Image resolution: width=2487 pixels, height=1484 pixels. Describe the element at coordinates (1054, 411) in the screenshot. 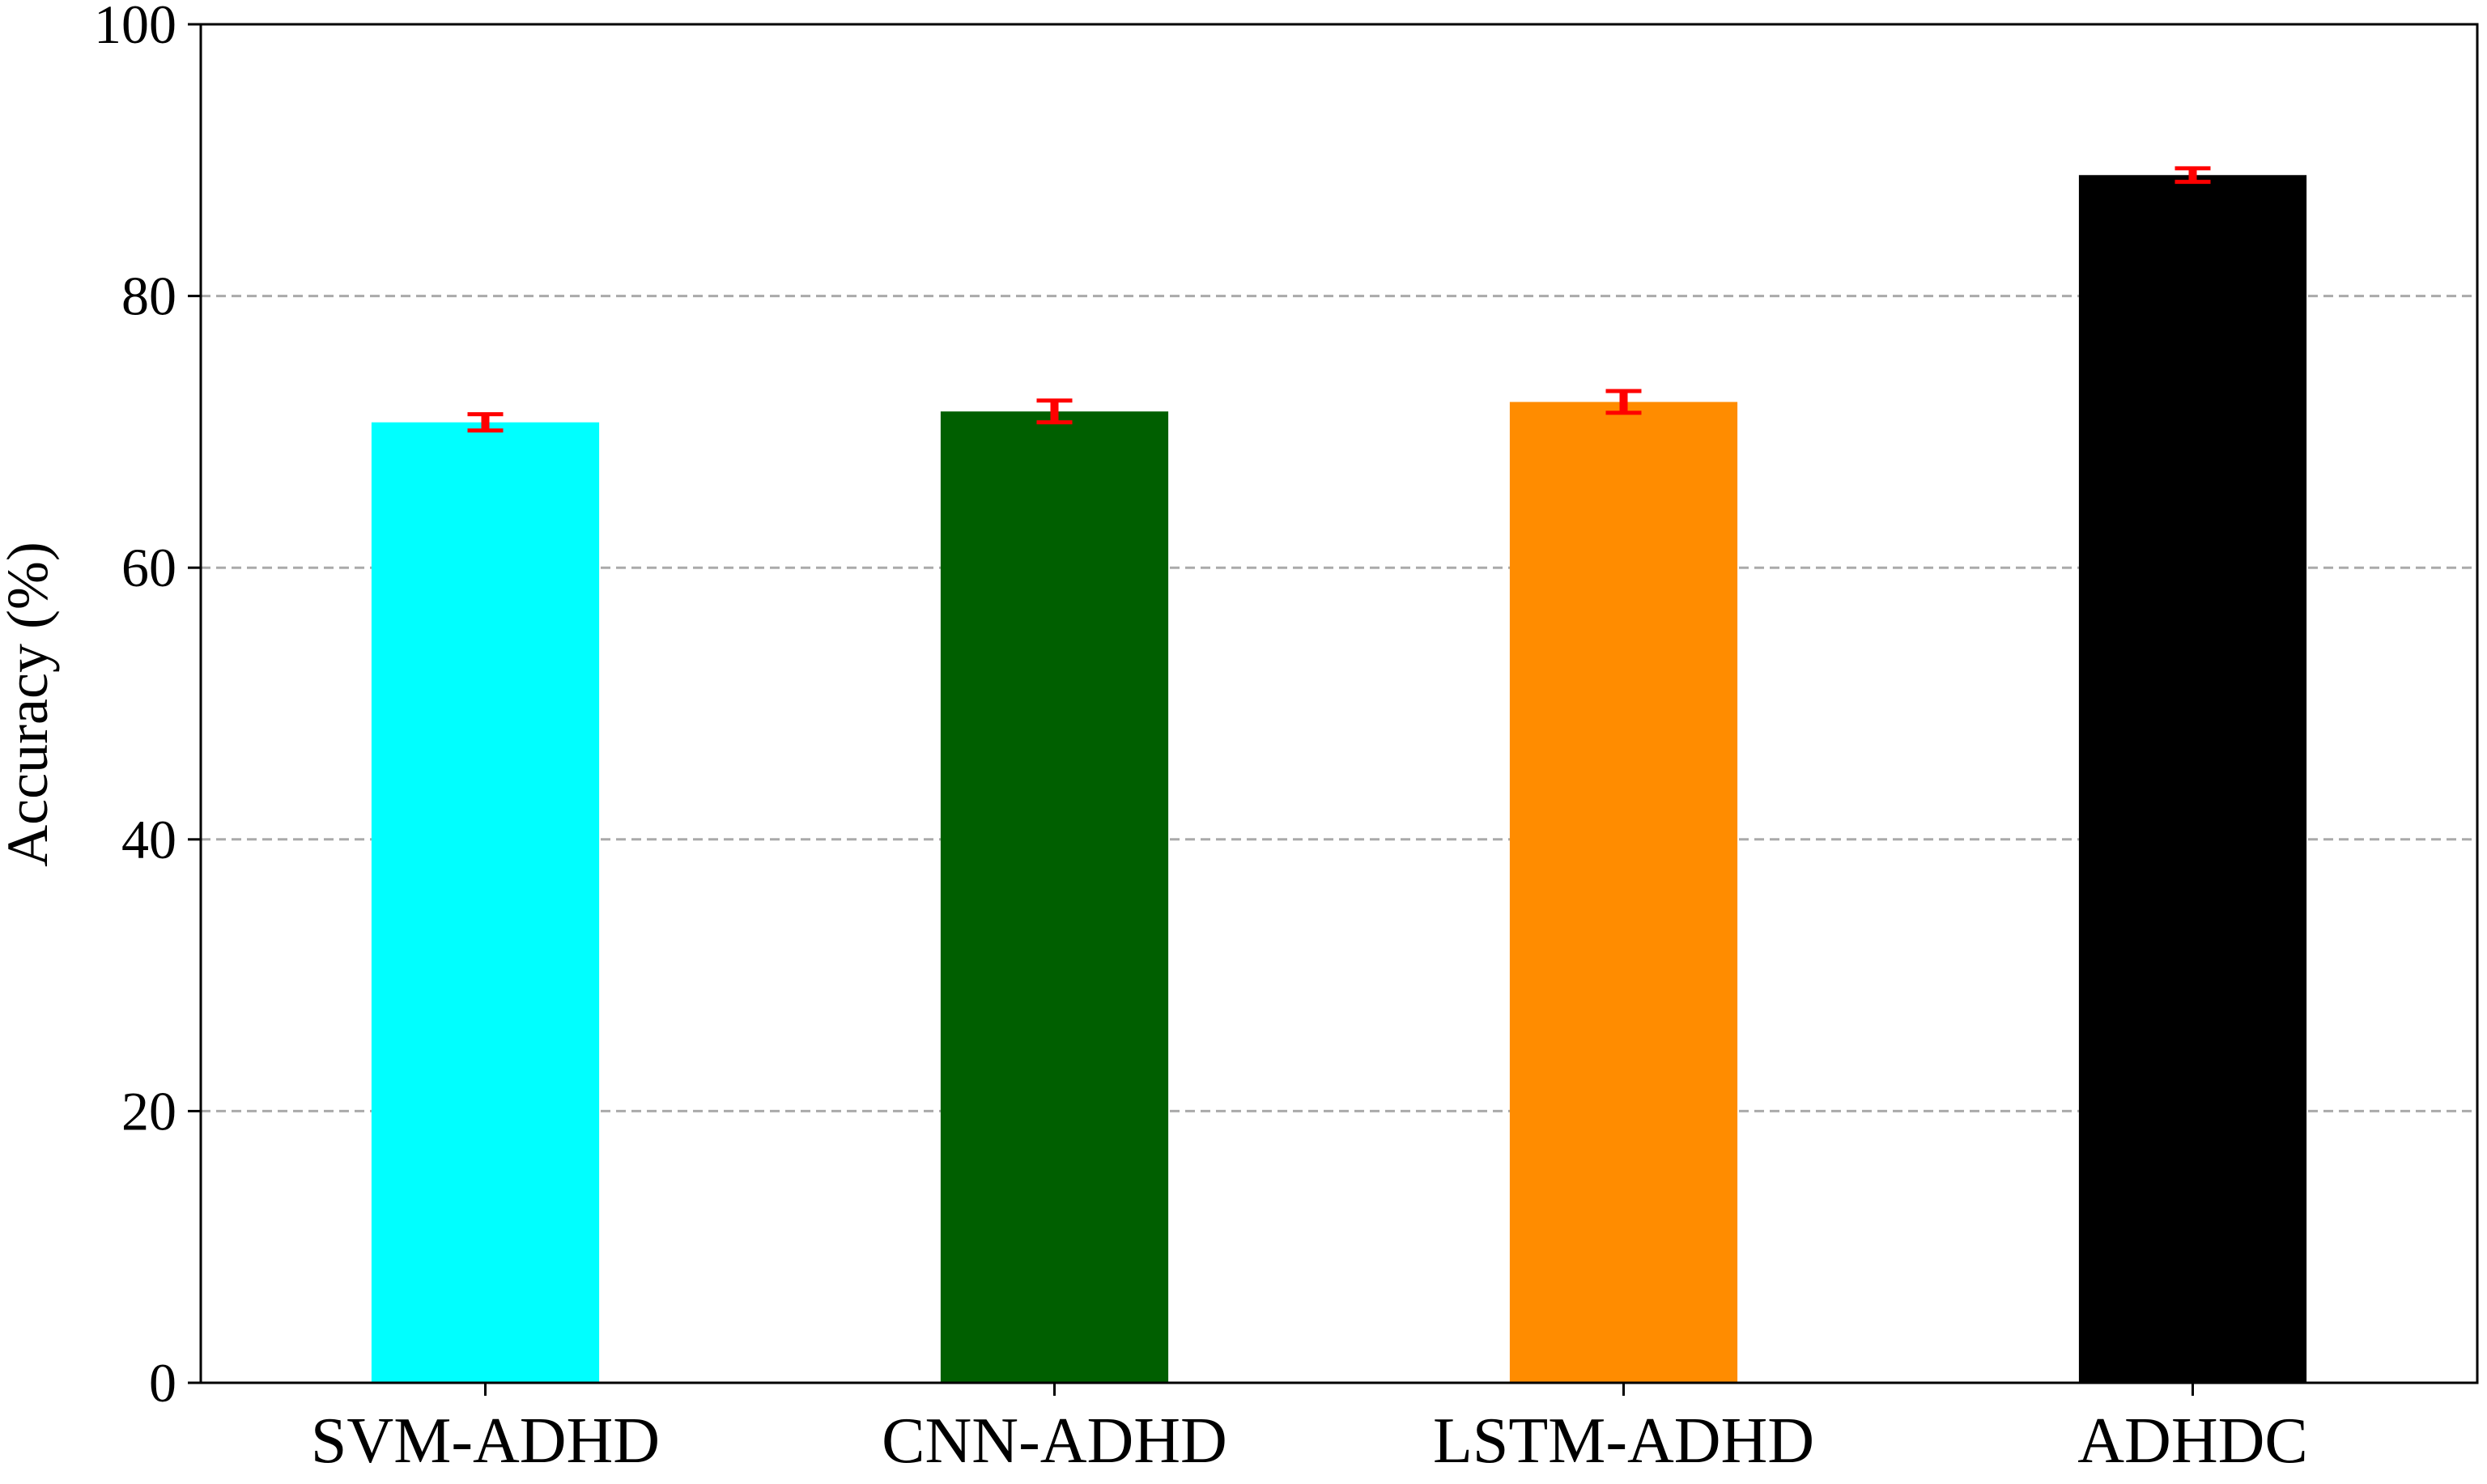

I see `error-bar-cnn-adhd` at that location.